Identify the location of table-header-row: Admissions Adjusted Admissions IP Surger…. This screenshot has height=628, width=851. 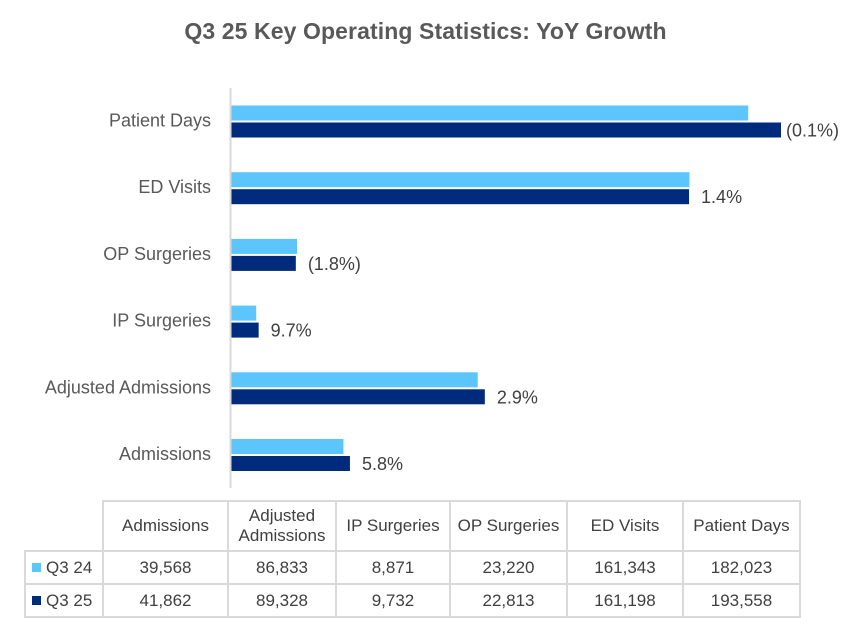
(413, 526).